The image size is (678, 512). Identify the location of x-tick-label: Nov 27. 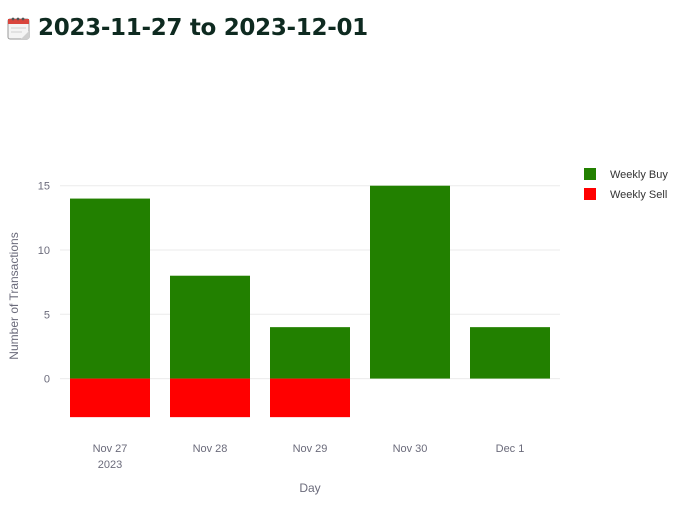
(110, 449).